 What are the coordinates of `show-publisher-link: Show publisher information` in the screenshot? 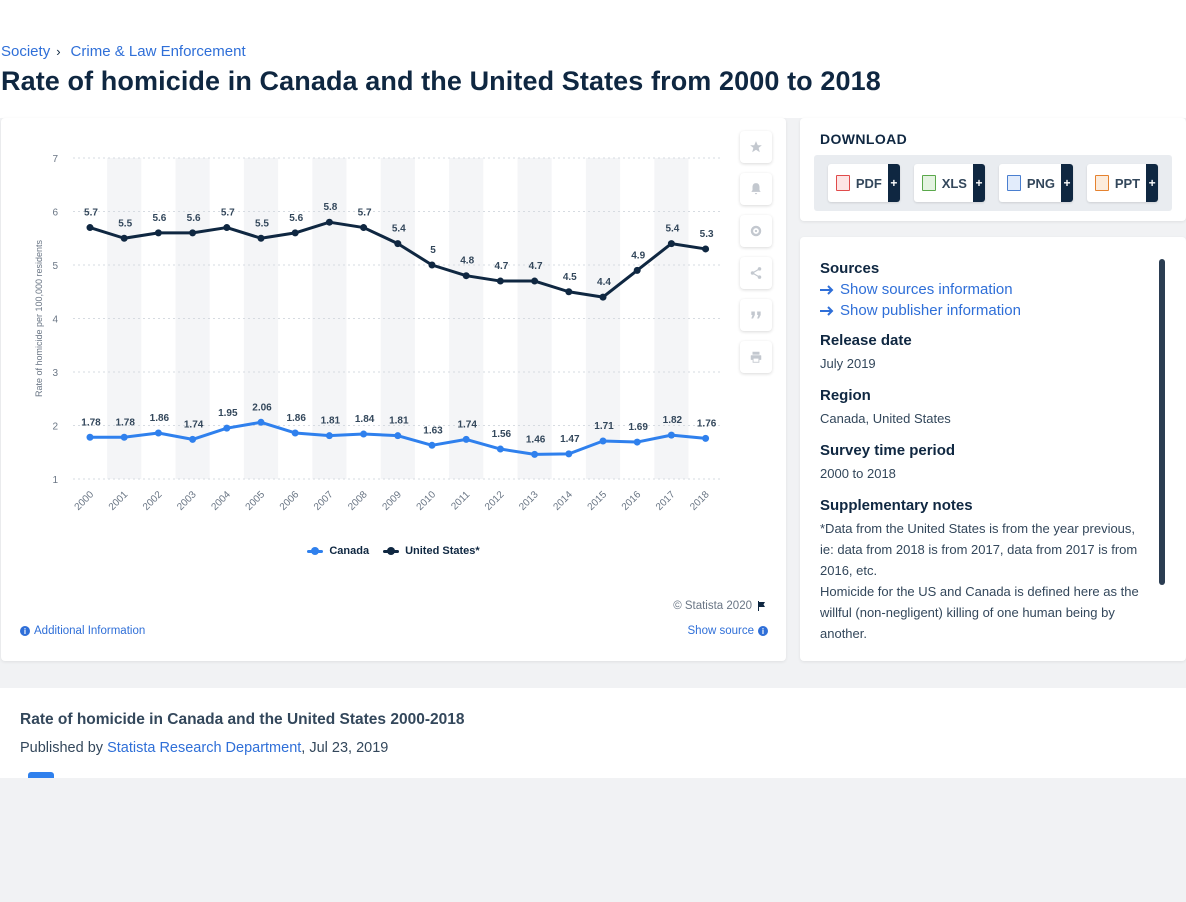 It's located at (985, 310).